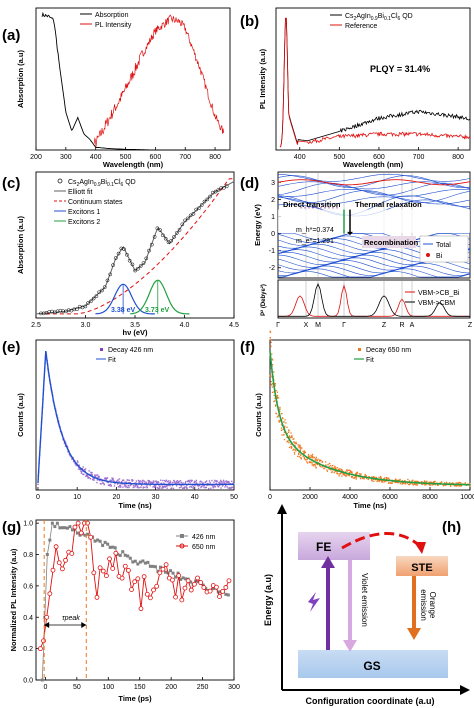 The width and height of the screenshot is (474, 708). What do you see at coordinates (134, 81) in the screenshot?
I see `absorption-line` at bounding box center [134, 81].